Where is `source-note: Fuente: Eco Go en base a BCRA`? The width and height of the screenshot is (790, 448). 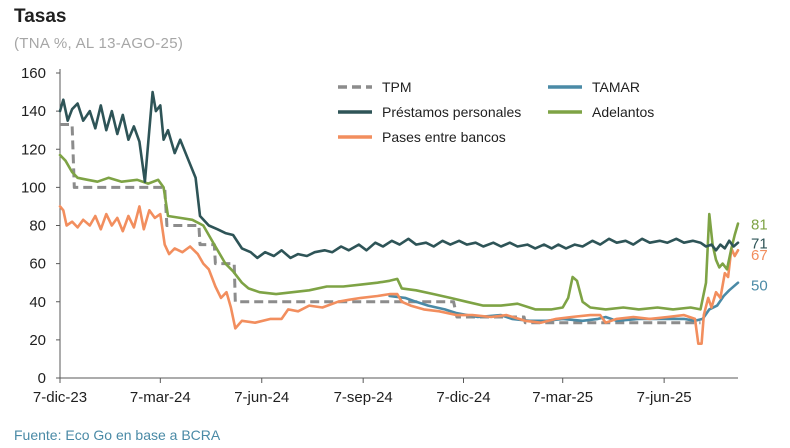
source-note: Fuente: Eco Go en base a BCRA is located at coordinates (117, 435).